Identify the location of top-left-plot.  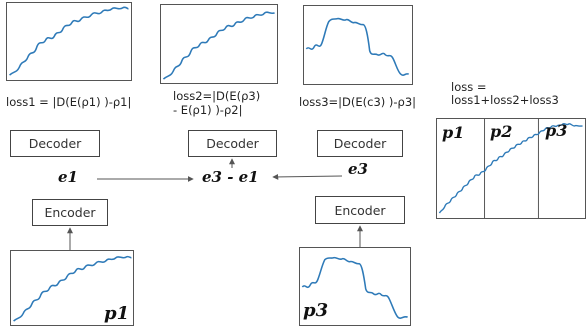
(69, 41).